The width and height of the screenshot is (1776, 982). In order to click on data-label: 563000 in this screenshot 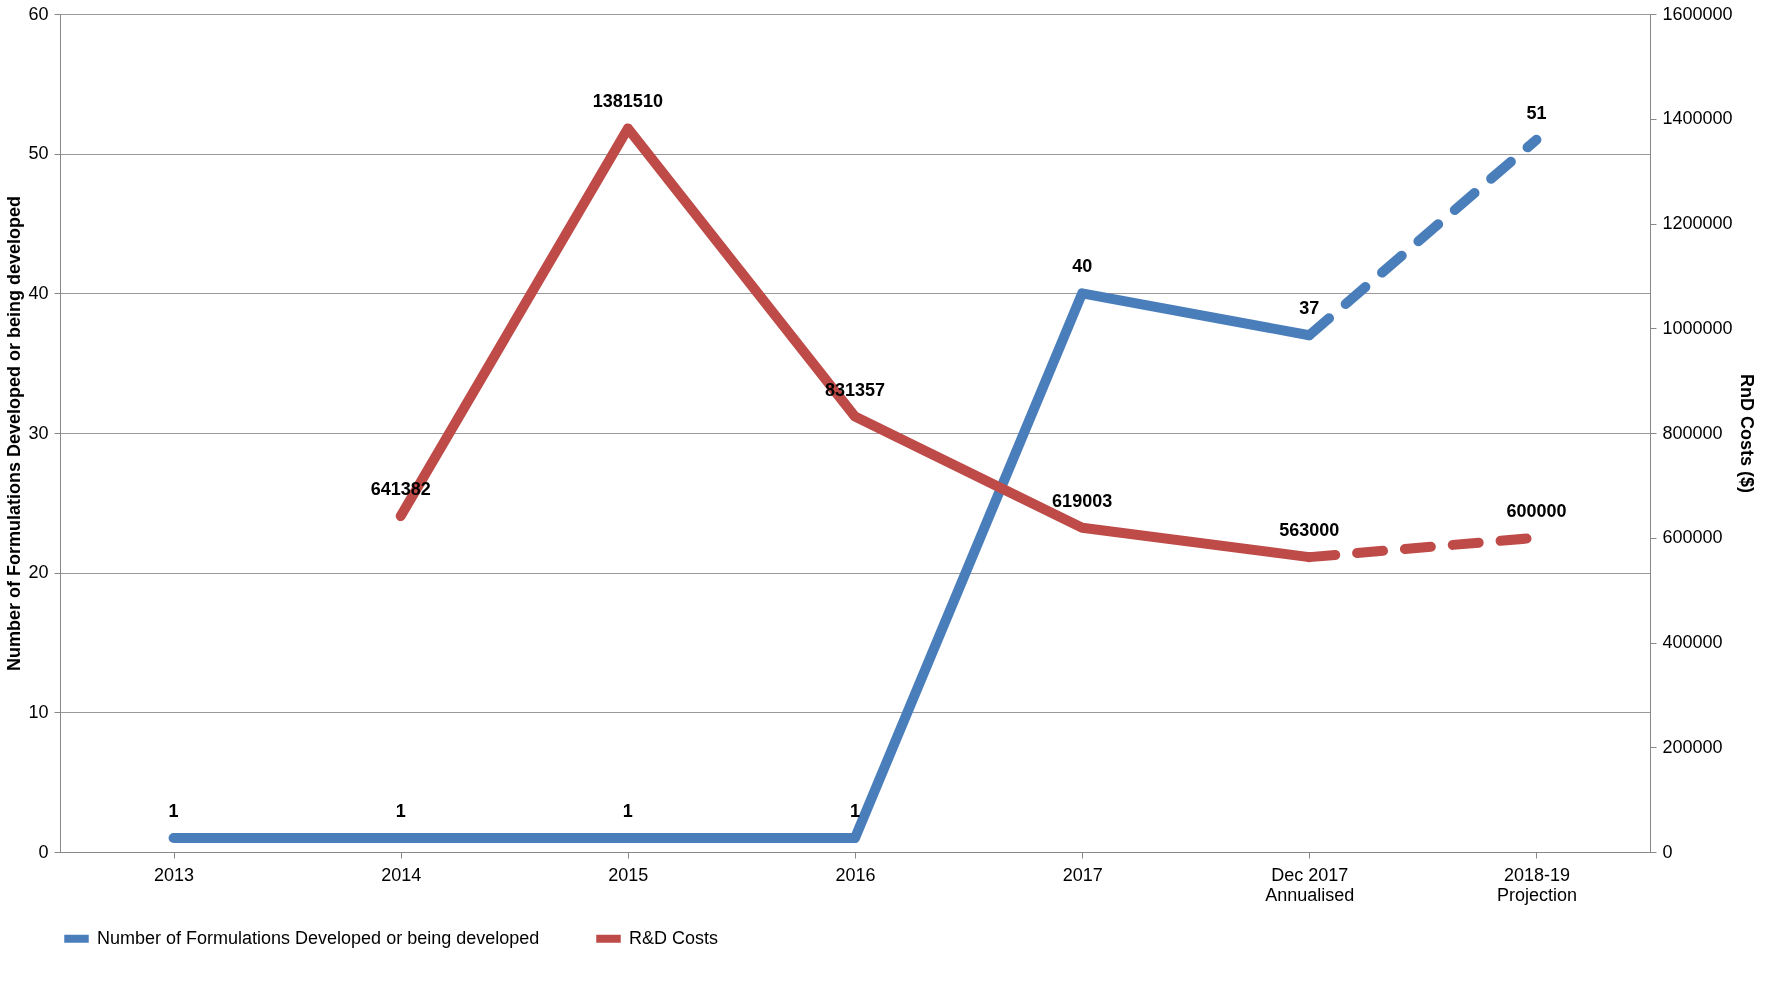, I will do `click(1309, 530)`.